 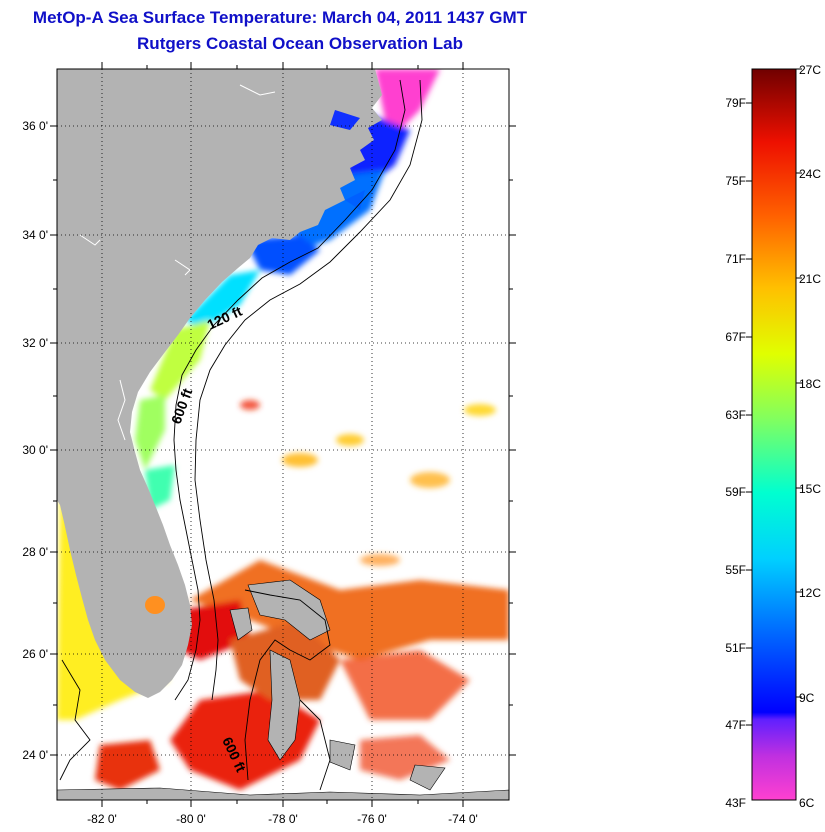 I want to click on colorbar-f-43: 43F, so click(x=735, y=803).